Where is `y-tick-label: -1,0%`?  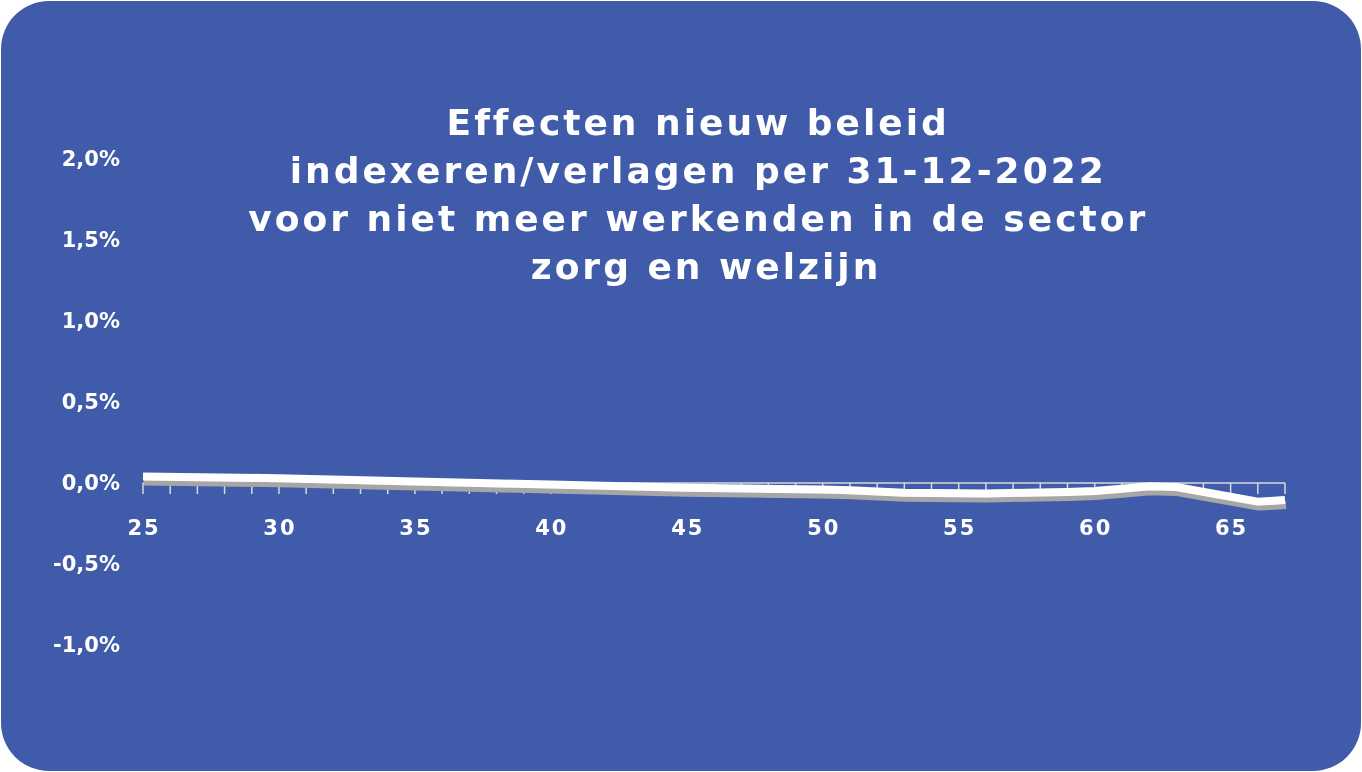 y-tick-label: -1,0% is located at coordinates (86, 645).